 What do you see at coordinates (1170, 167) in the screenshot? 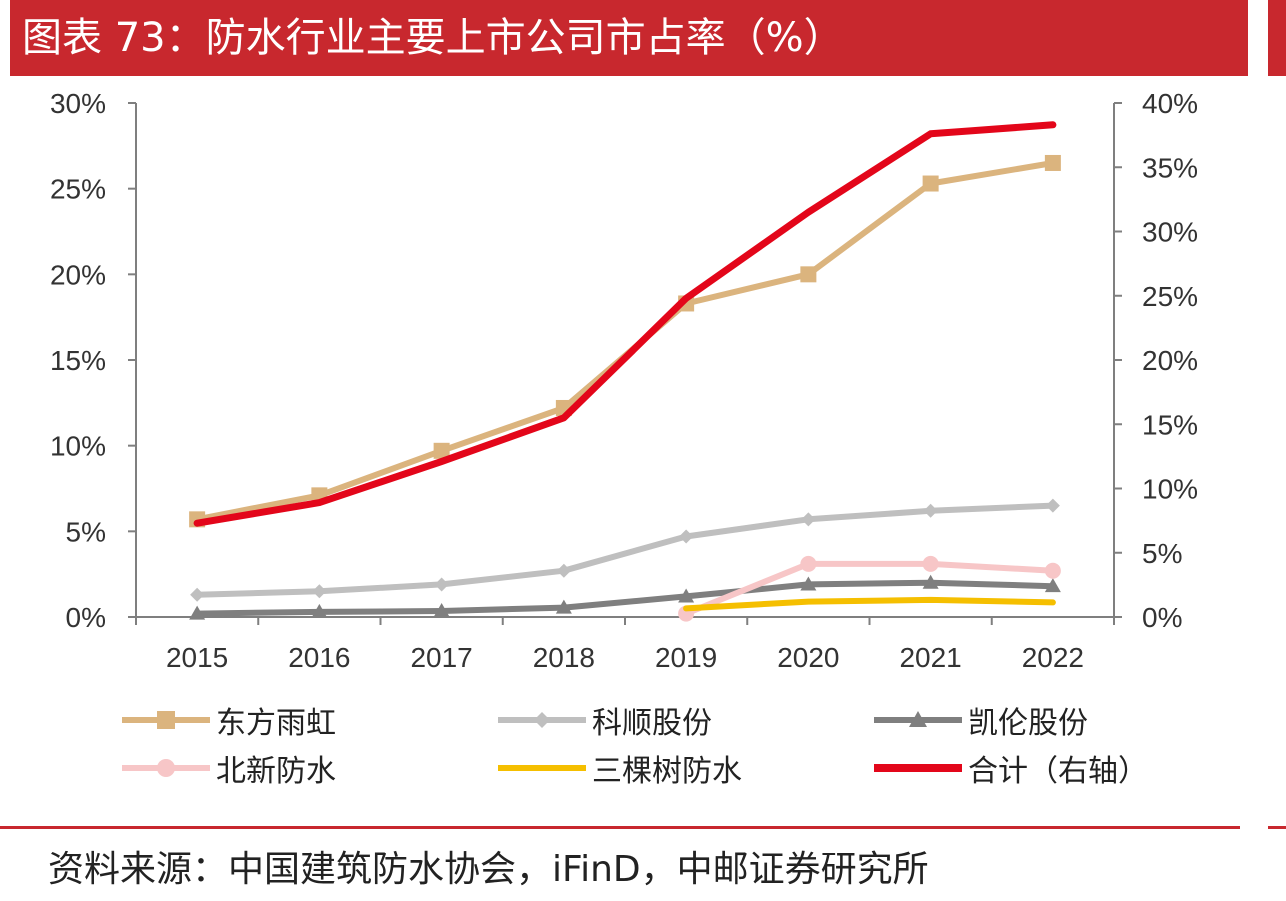
I see `y-right-tick-label: 35%` at bounding box center [1170, 167].